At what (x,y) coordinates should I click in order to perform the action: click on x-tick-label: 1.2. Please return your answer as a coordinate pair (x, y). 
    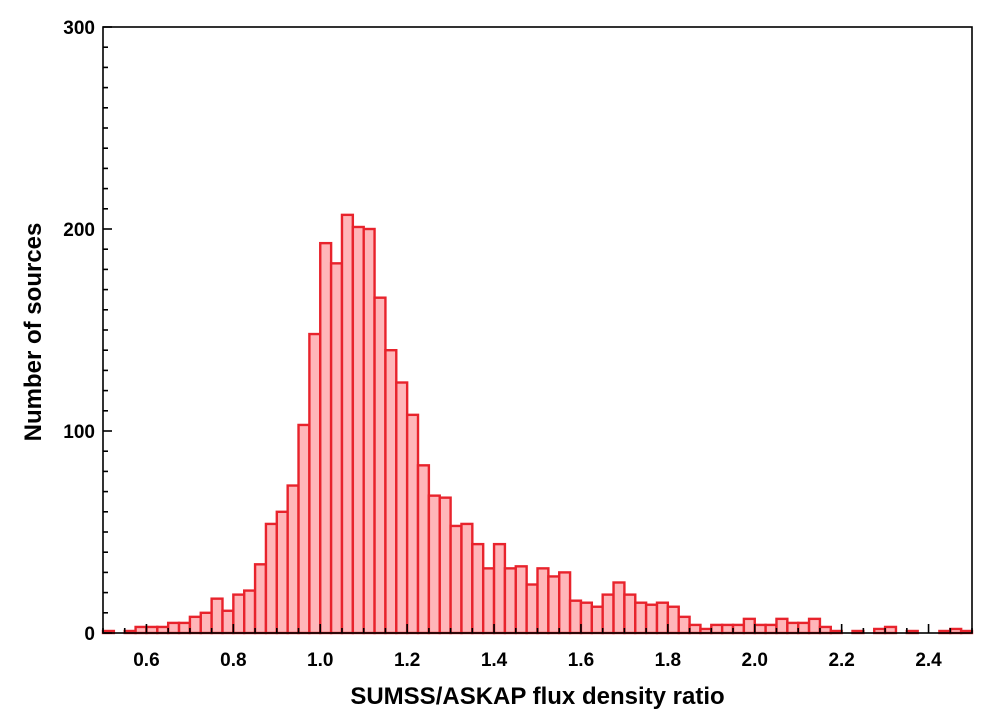
    Looking at the image, I should click on (407, 660).